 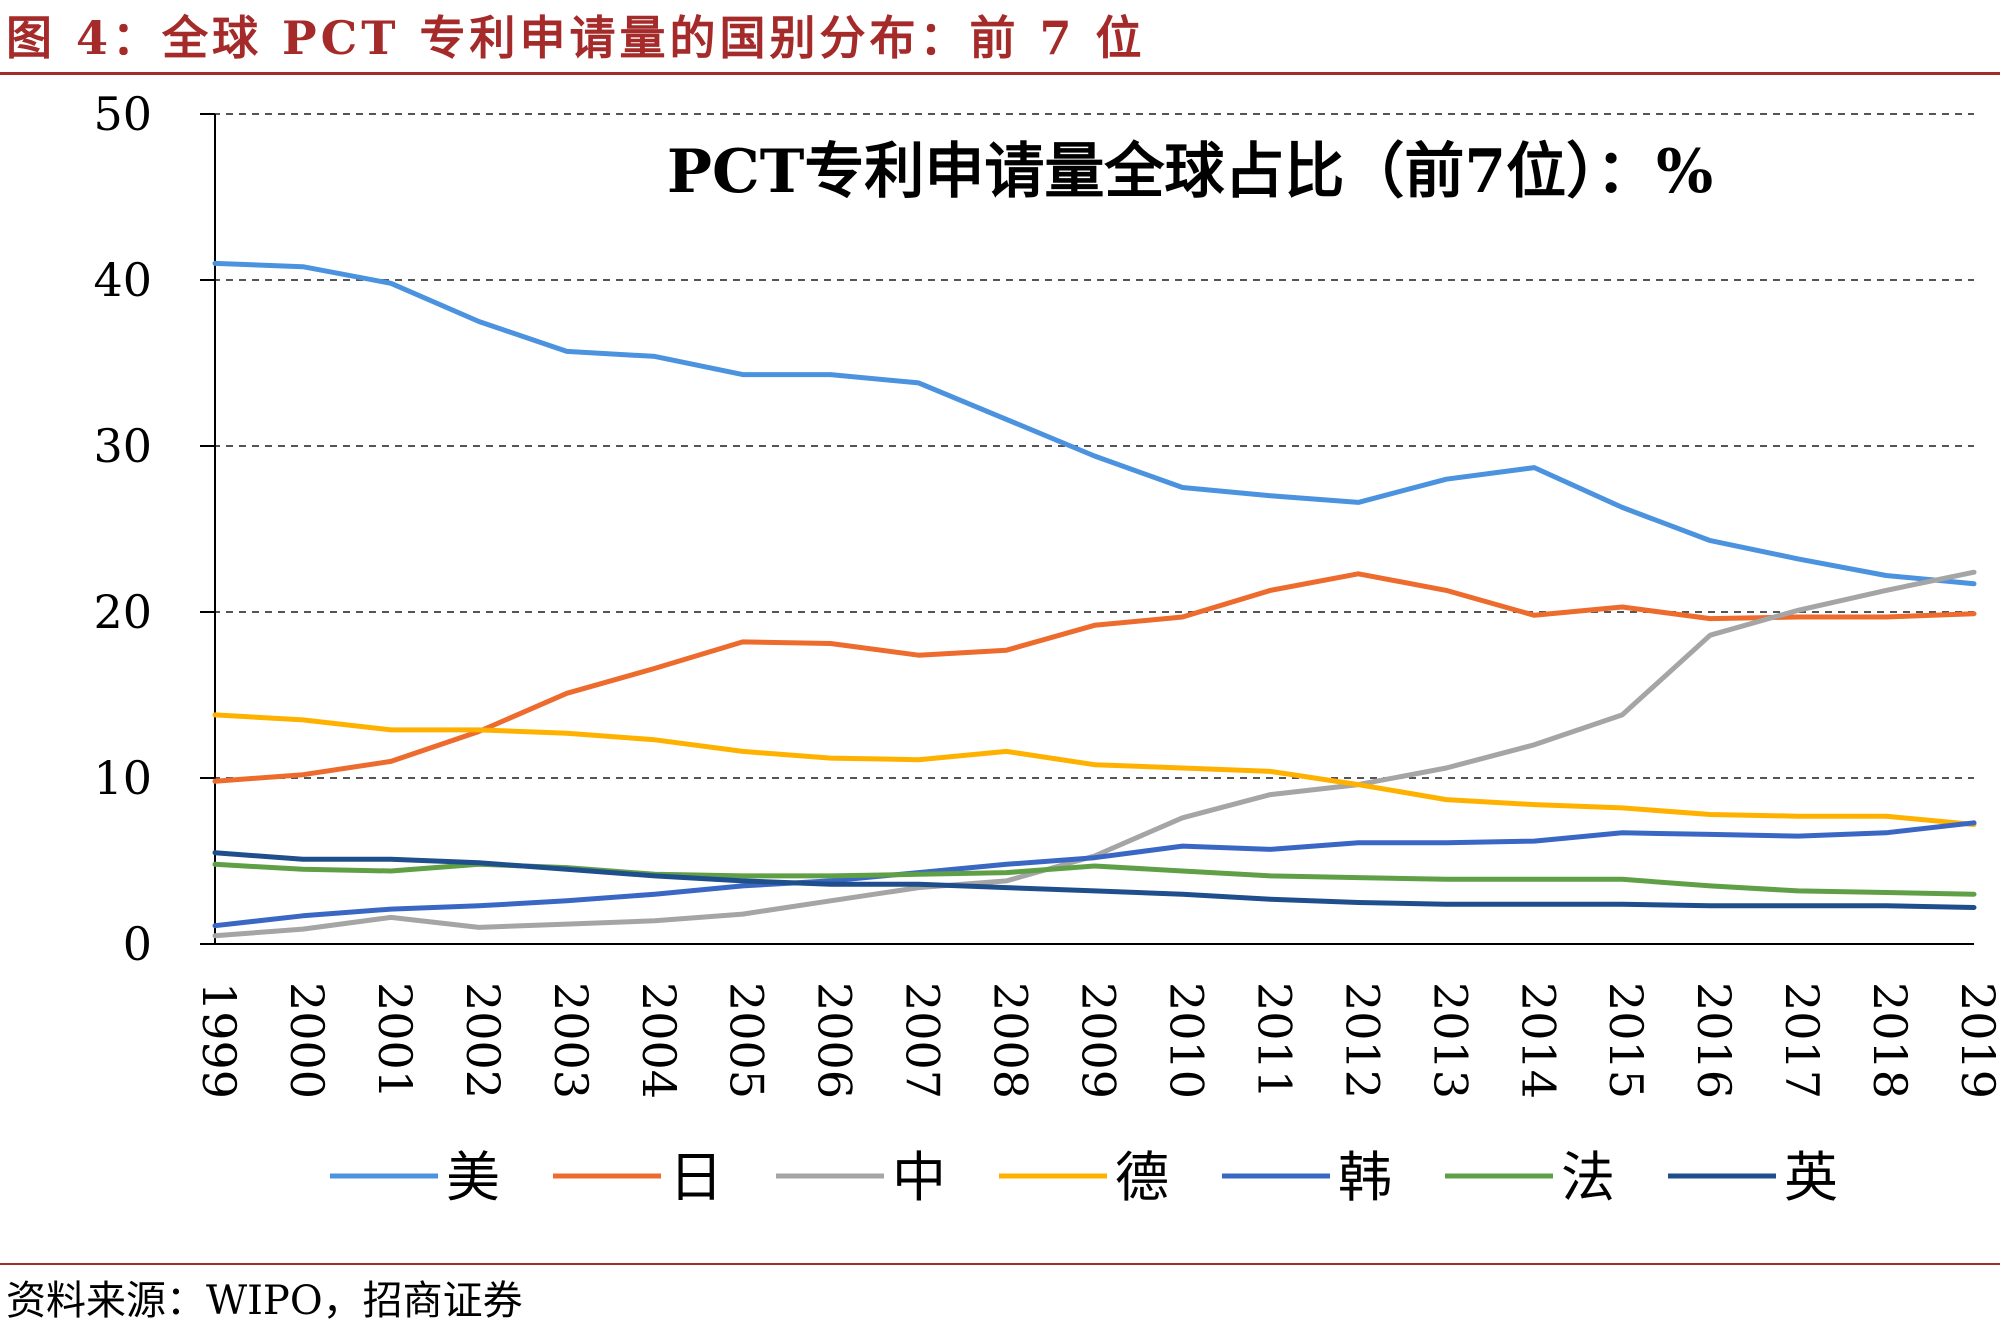 I want to click on x-tick-label: 2001, so click(x=395, y=1040).